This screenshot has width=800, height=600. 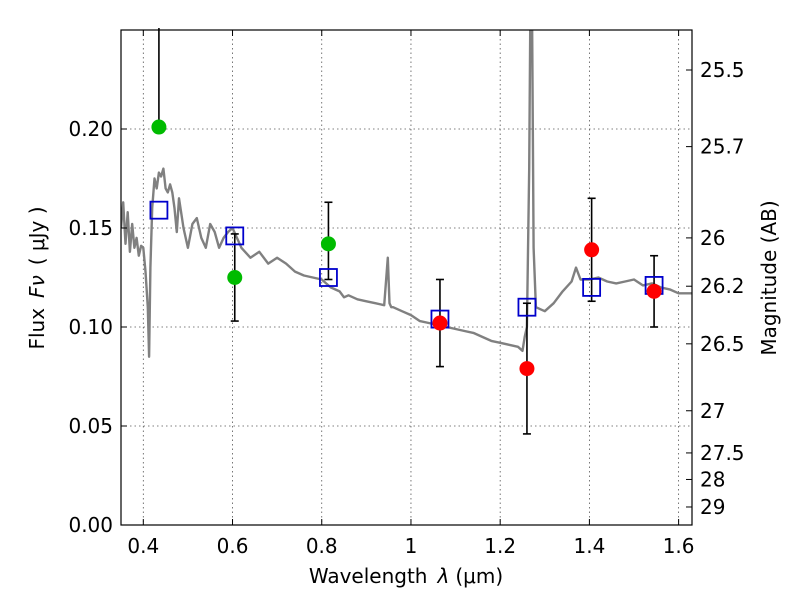 I want to click on magnitude-tick-label: 25.7, so click(x=722, y=147).